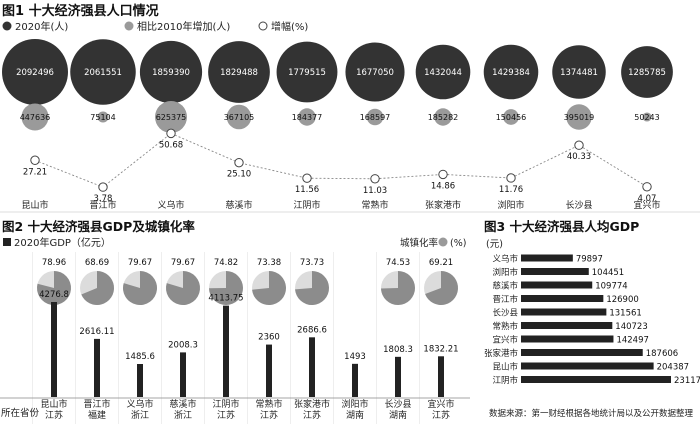 Image resolution: width=700 pixels, height=424 pixels. I want to click on population-value: 1374481, so click(579, 73).